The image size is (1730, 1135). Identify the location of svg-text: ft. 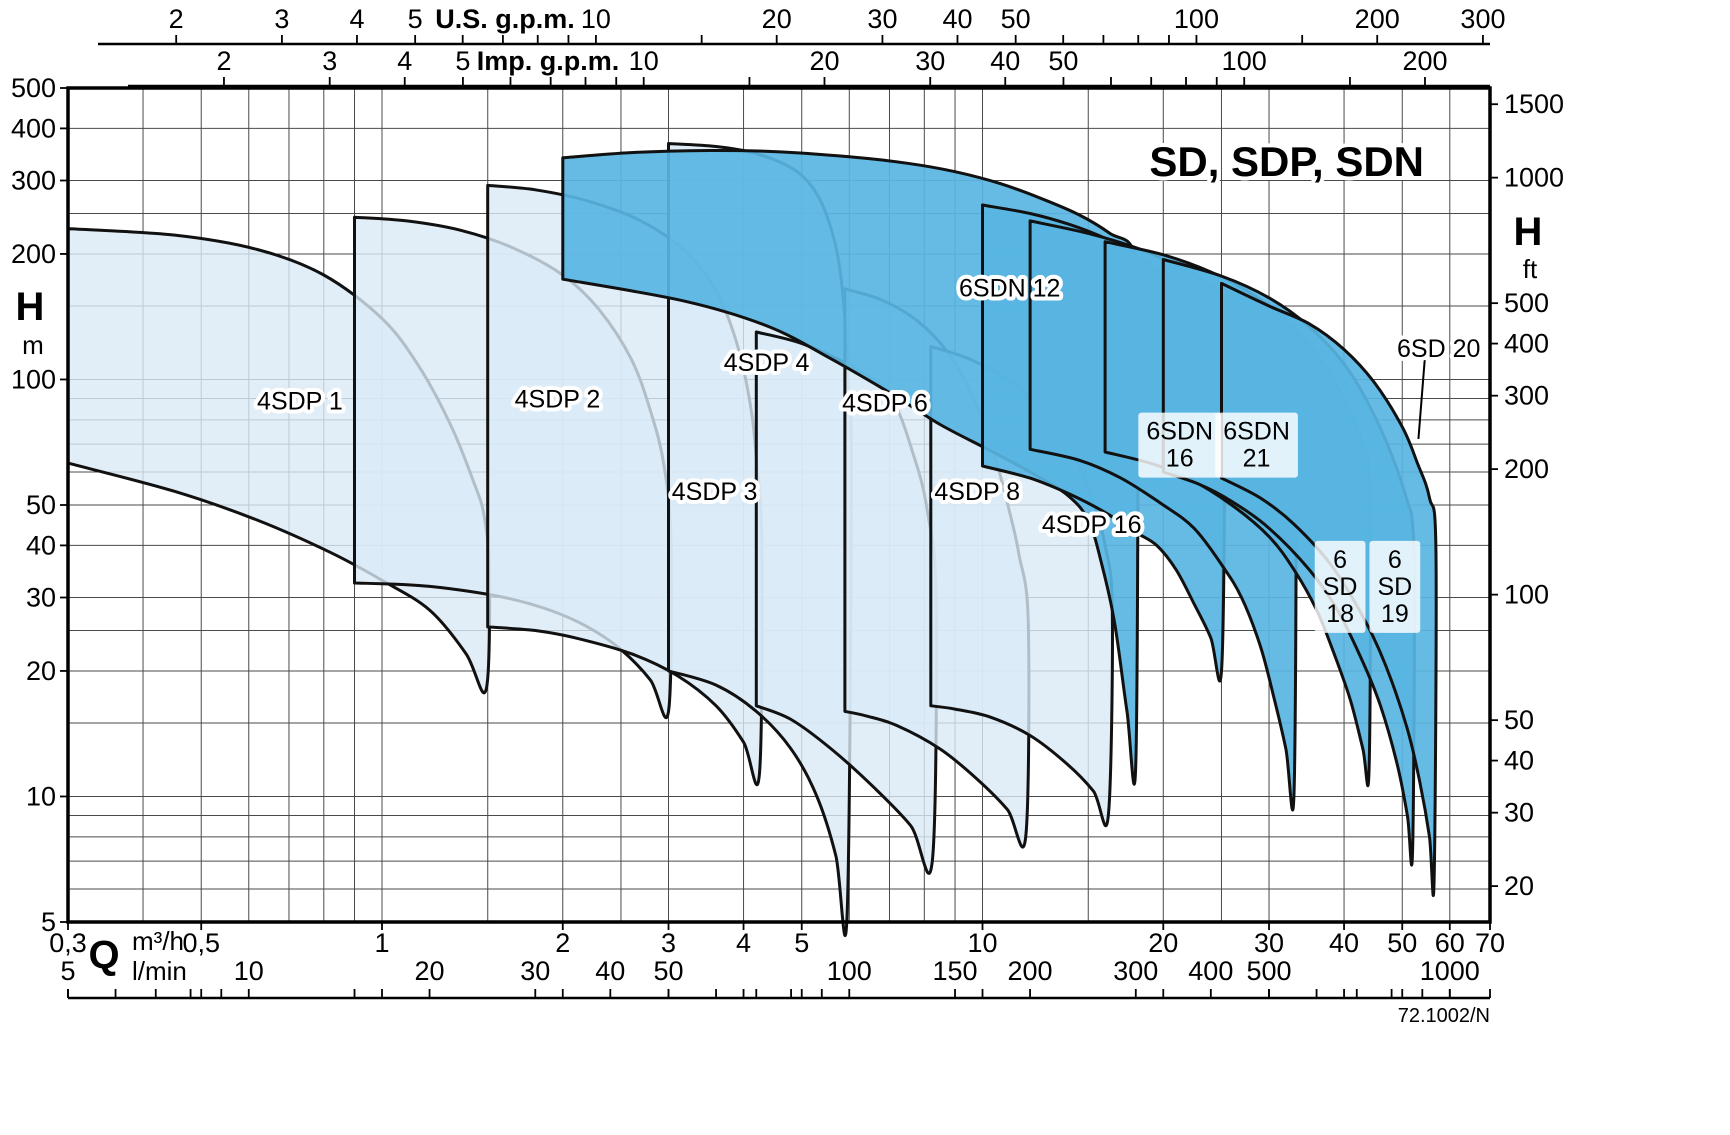
(1530, 269).